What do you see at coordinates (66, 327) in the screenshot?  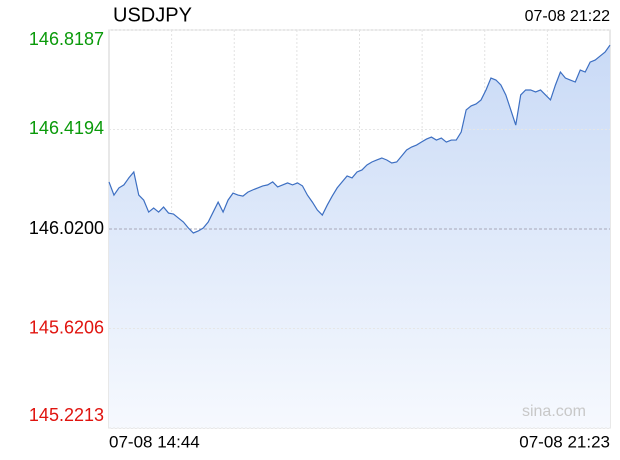 I see `y-tick-label: 145.6206` at bounding box center [66, 327].